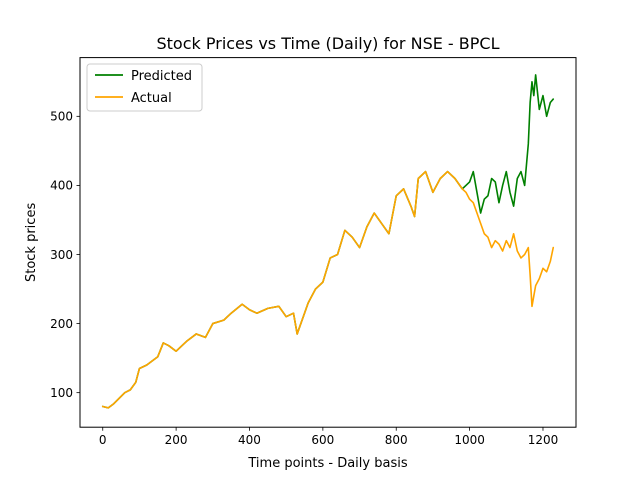 The width and height of the screenshot is (640, 480). I want to click on y-tick-label: 100, so click(61, 393).